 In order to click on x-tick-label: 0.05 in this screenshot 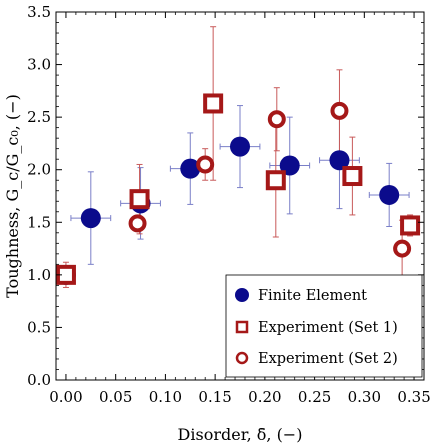, I will do `click(115, 397)`.